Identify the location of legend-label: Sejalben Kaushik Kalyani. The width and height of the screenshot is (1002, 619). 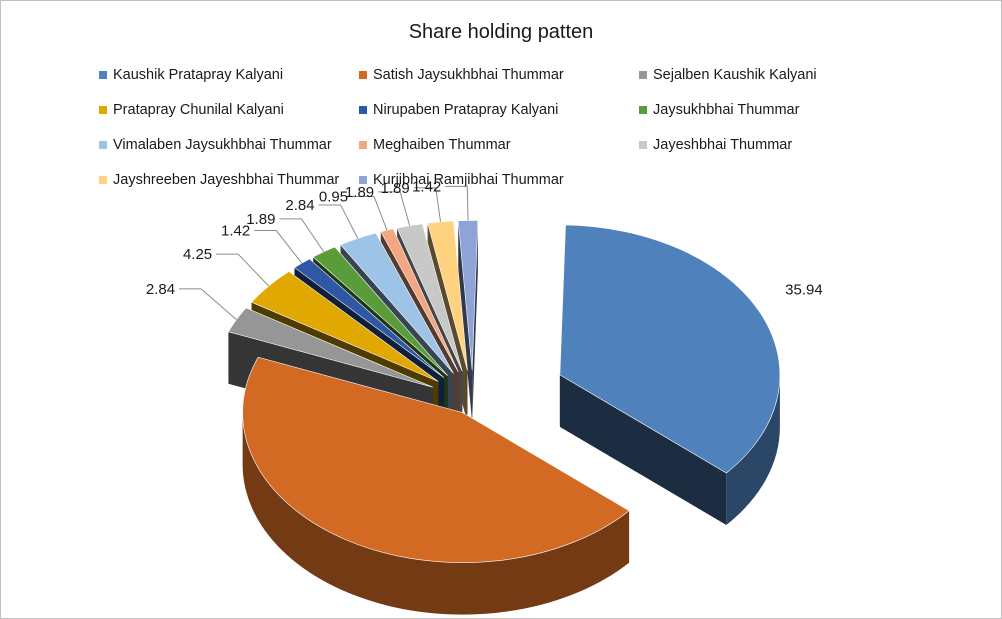
(735, 75).